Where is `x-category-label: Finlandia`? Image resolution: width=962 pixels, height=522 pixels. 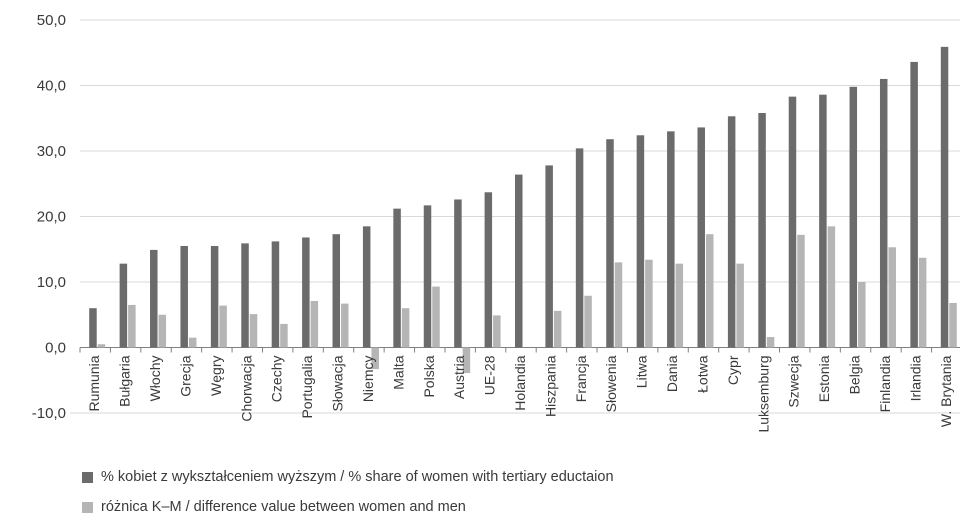
x-category-label: Finlandia is located at coordinates (885, 383).